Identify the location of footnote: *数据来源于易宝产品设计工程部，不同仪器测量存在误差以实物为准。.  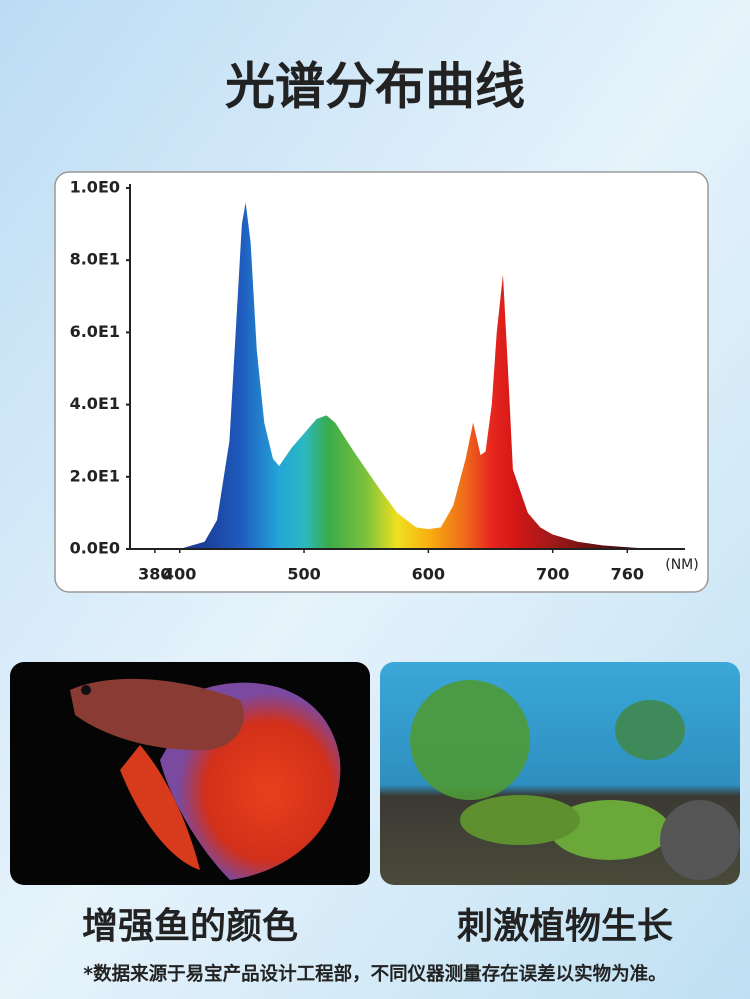
(374, 974).